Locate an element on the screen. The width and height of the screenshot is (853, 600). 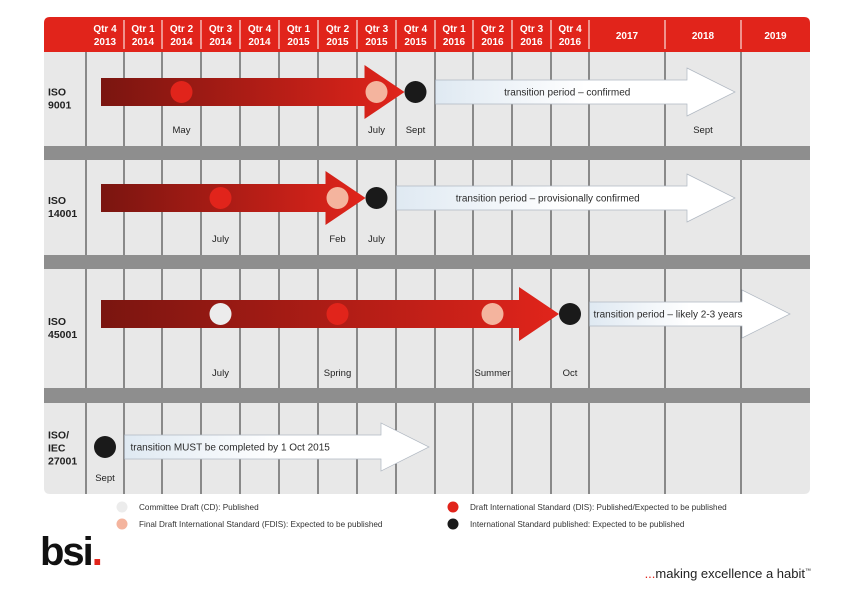
legend-dis-dot is located at coordinates (453, 507).